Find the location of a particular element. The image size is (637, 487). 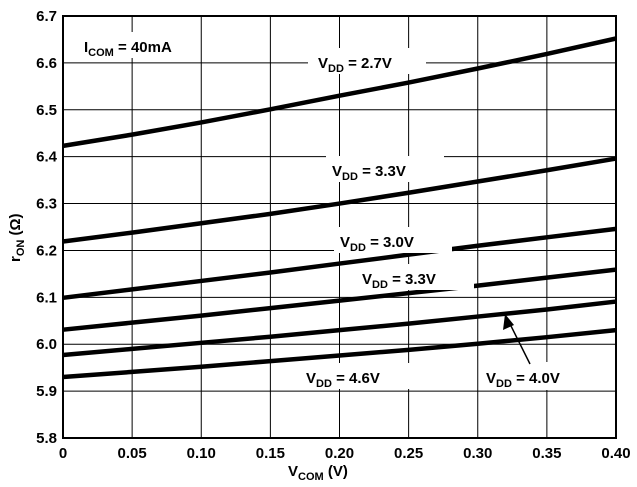

series-label-1: VDD = 3.3V is located at coordinates (369, 173).